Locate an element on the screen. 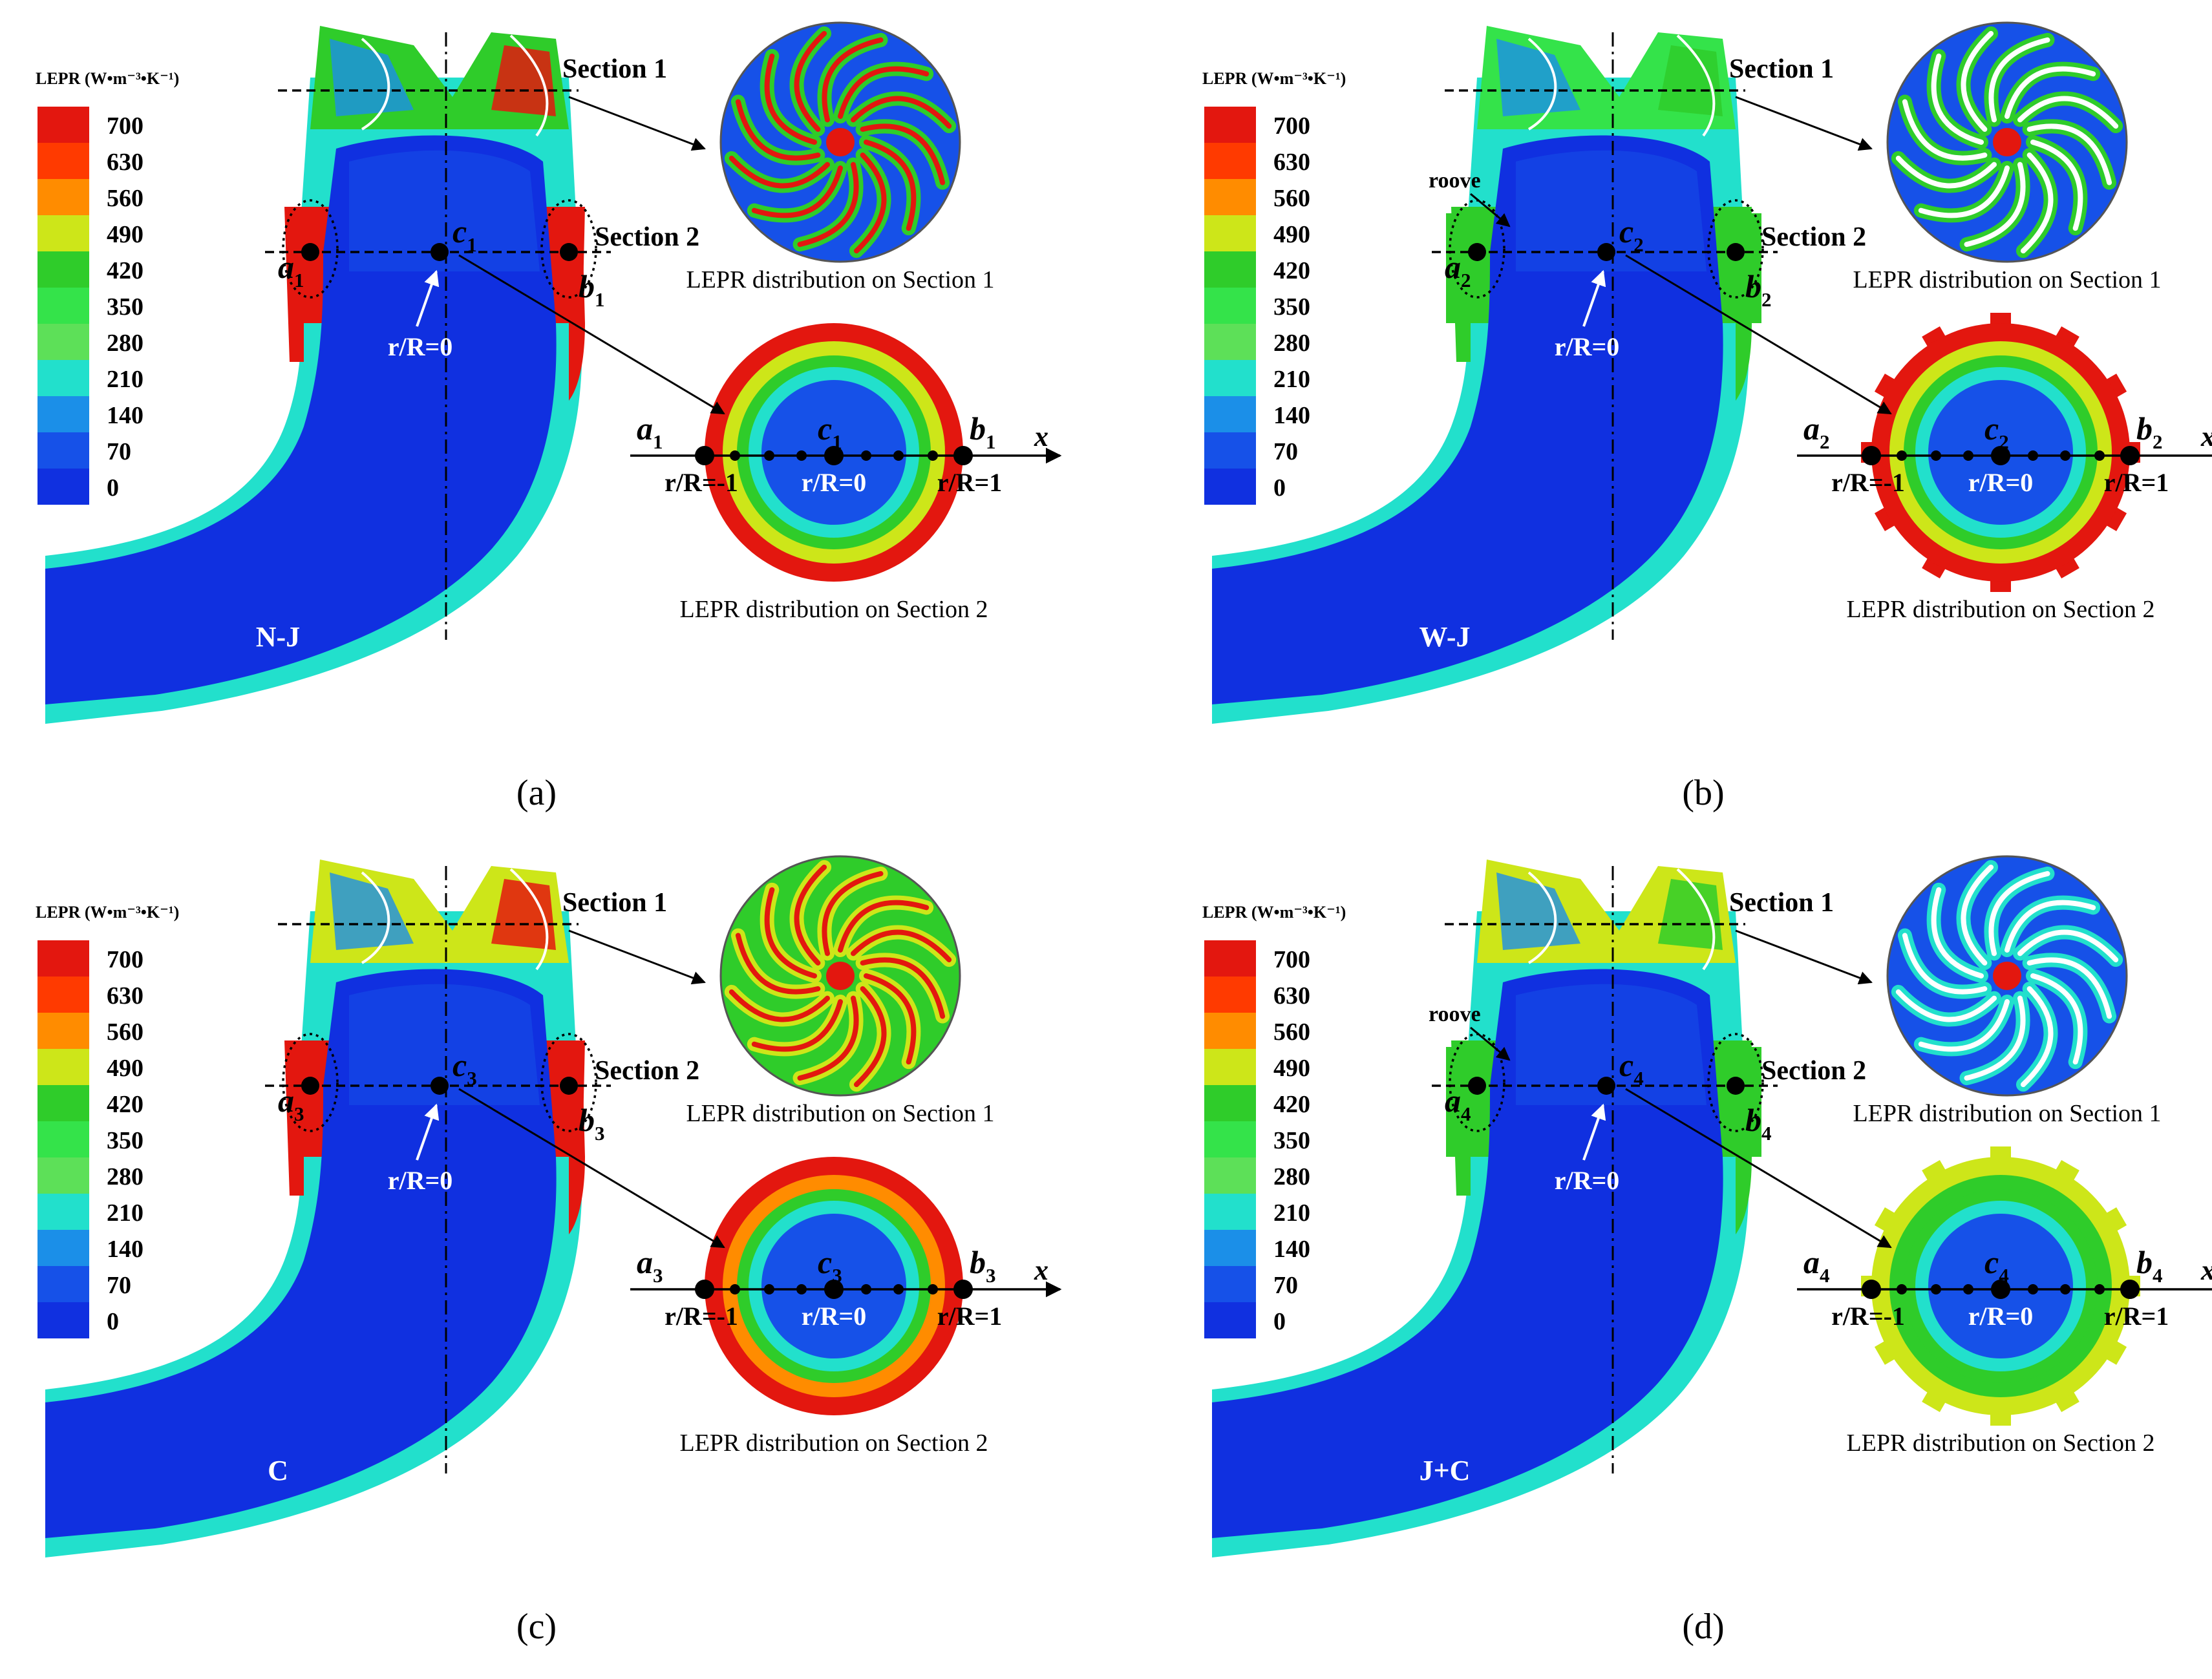  legend-title: LEPR (W•m⁻³•K⁻¹) is located at coordinates (1274, 912).